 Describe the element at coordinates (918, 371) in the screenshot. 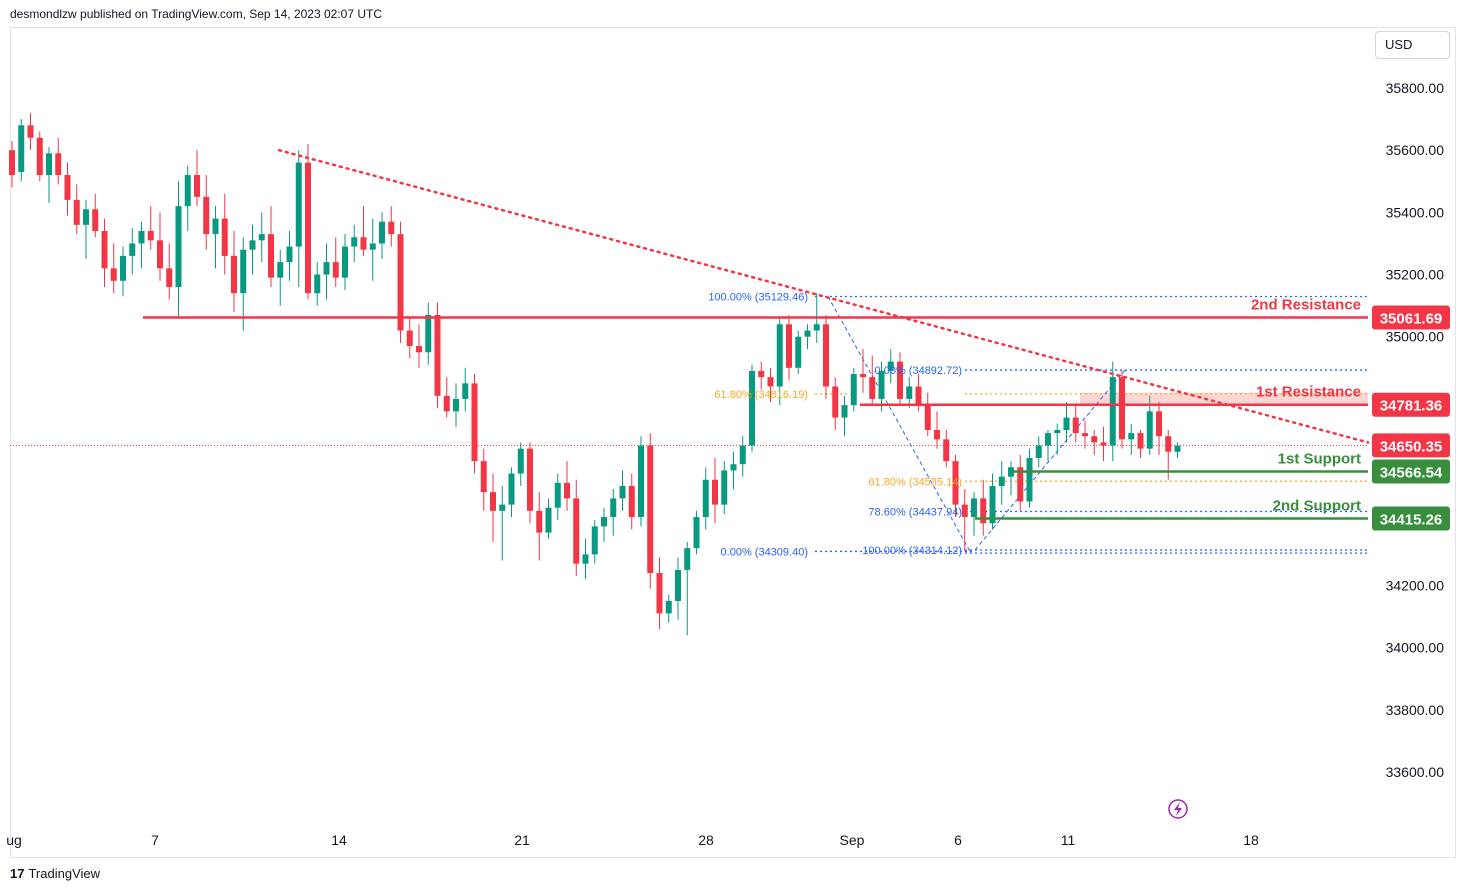

I see `fib-label: 0.00% (34892.72)` at that location.